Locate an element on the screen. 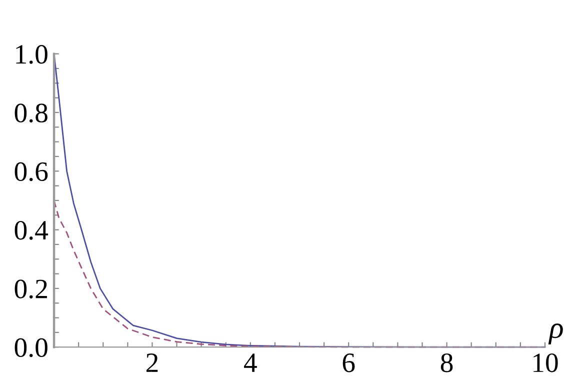 The height and width of the screenshot is (390, 581). y-tick-label: 0.2 is located at coordinates (30, 289).